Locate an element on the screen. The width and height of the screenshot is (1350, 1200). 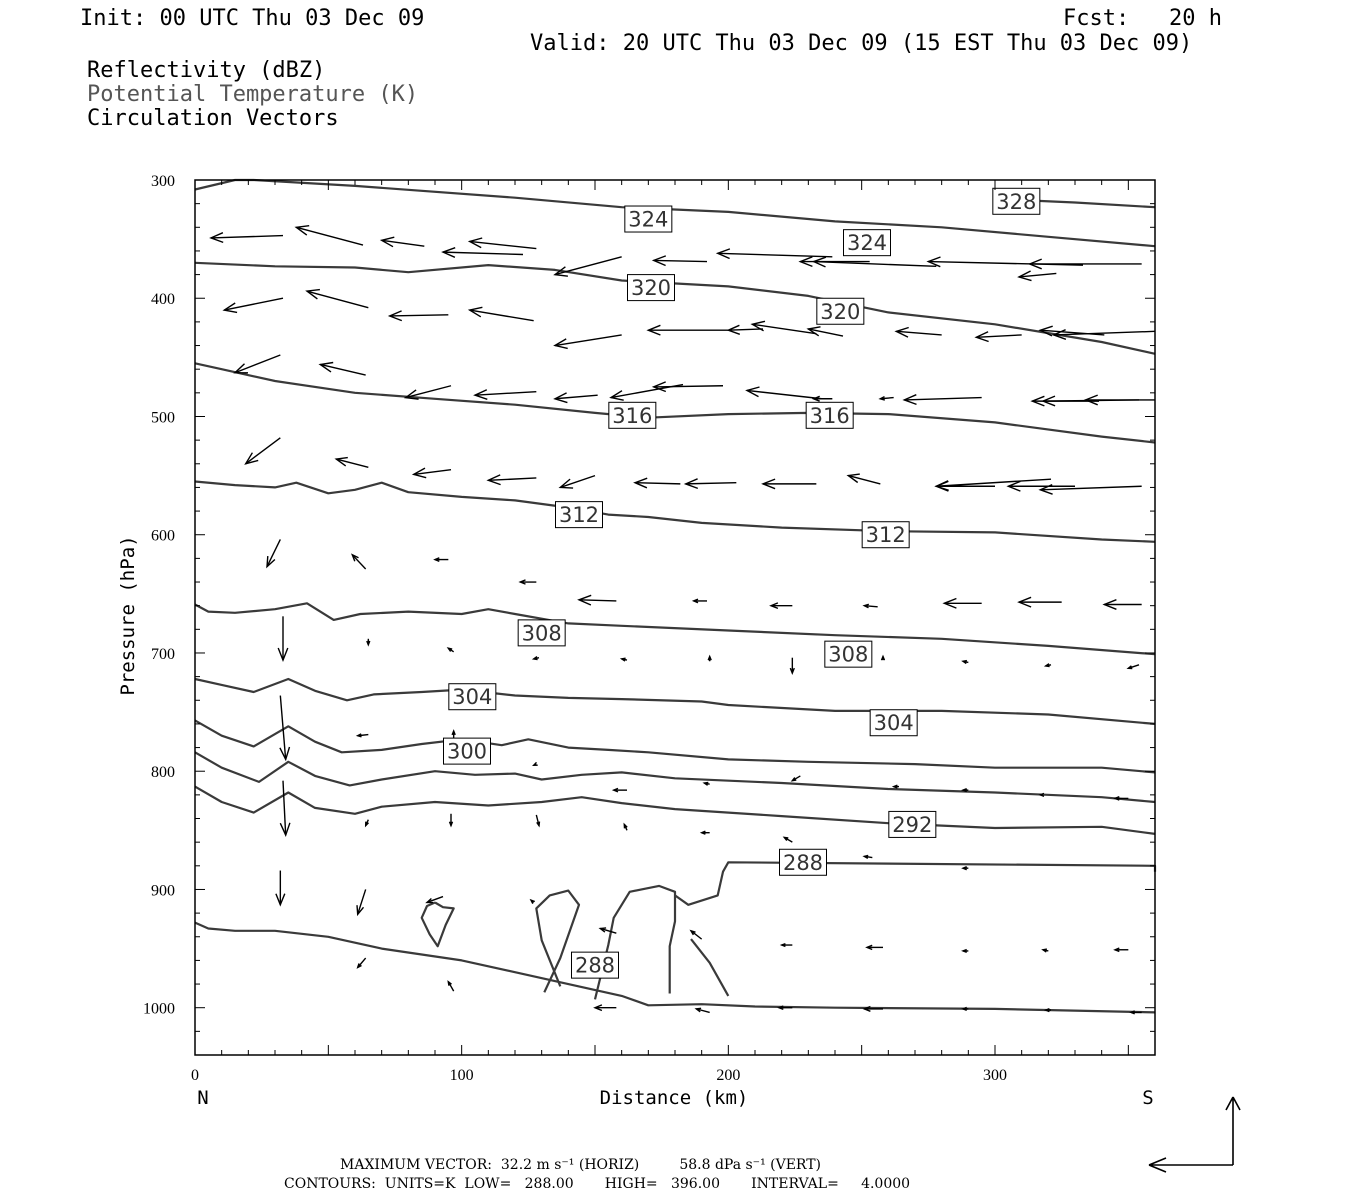
contour-label: 328 is located at coordinates (1016, 201).